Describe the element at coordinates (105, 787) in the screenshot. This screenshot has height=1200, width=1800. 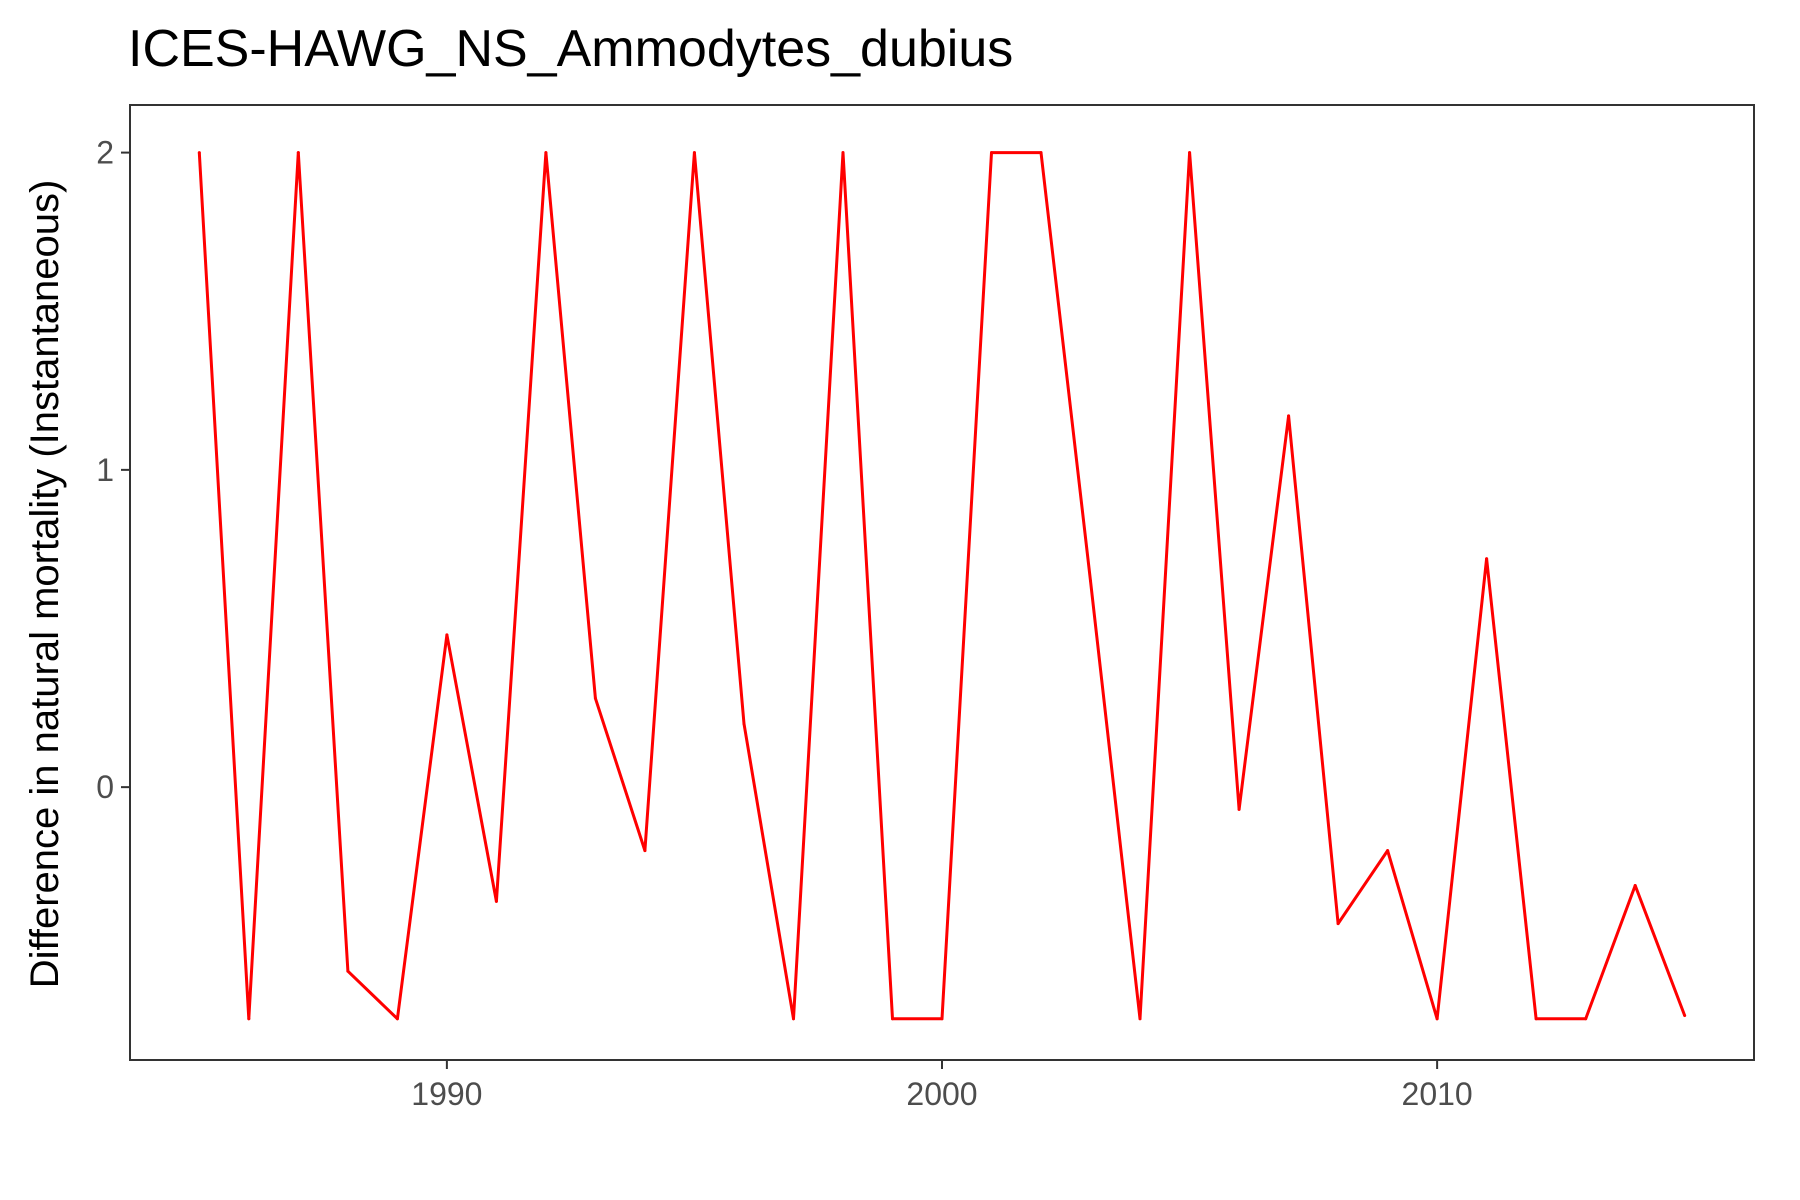
I see `y-tick-label: 0` at that location.